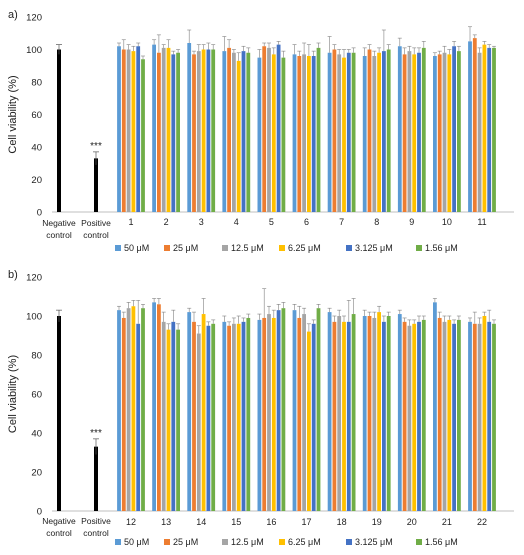  I want to click on x-tick-label: 11, so click(481, 222).